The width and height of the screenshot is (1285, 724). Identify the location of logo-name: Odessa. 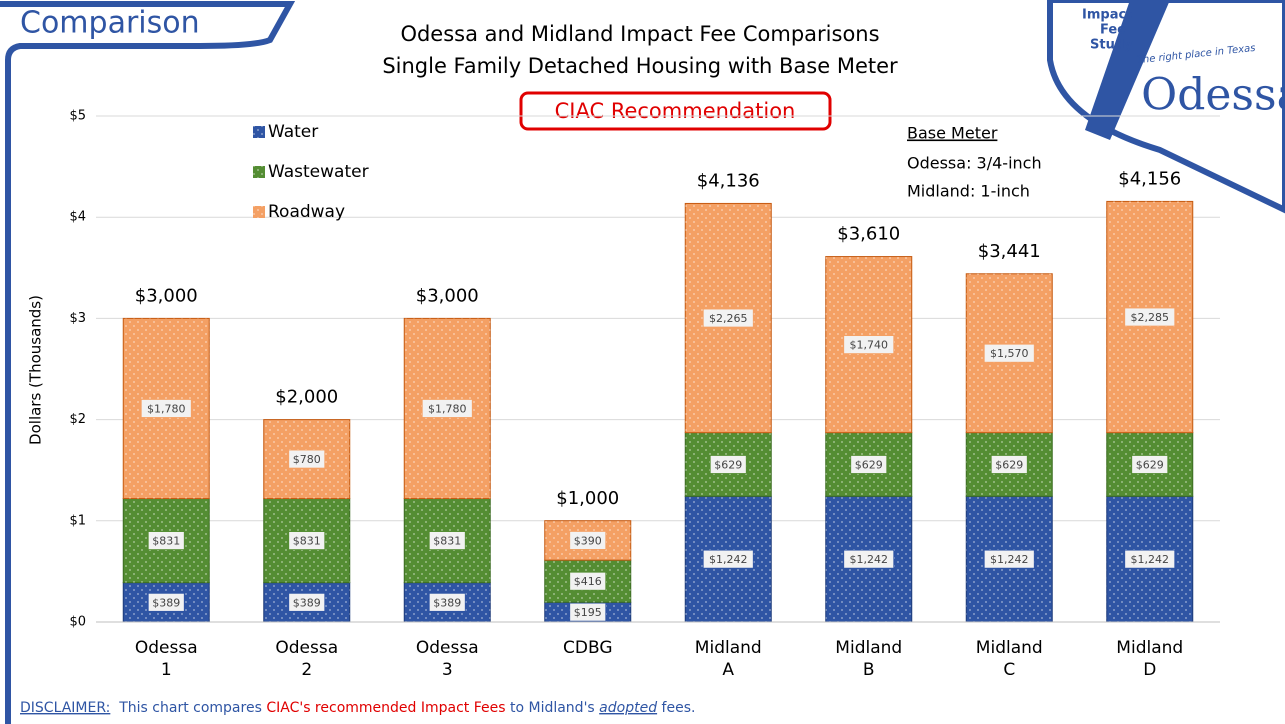
(1213, 95).